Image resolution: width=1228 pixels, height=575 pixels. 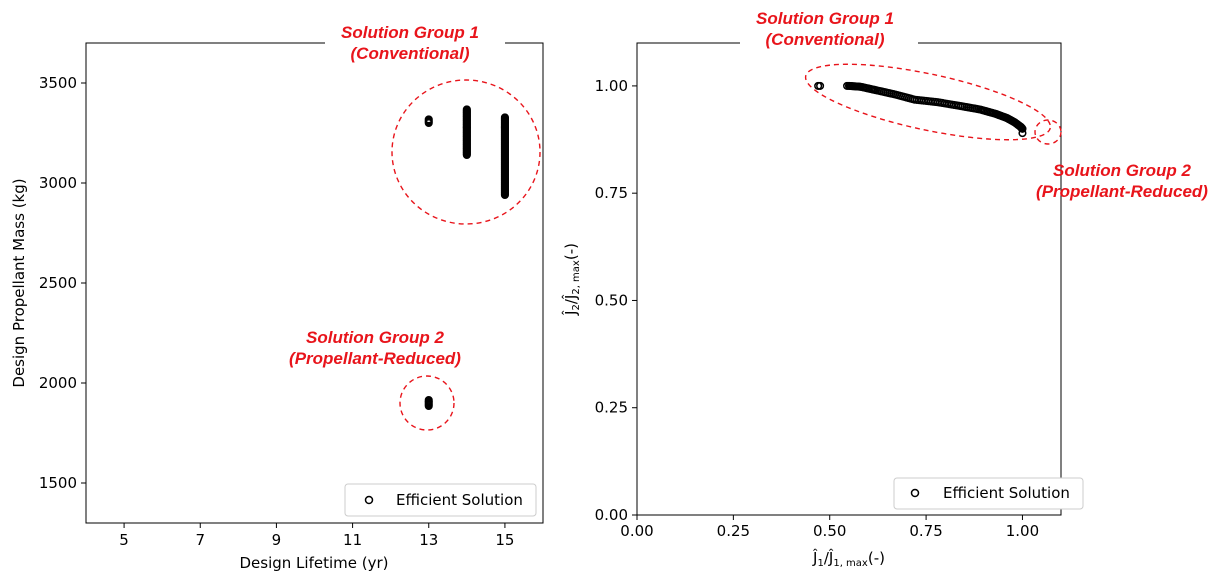 What do you see at coordinates (58, 283) in the screenshot?
I see `left-y-tick-label: 2500` at bounding box center [58, 283].